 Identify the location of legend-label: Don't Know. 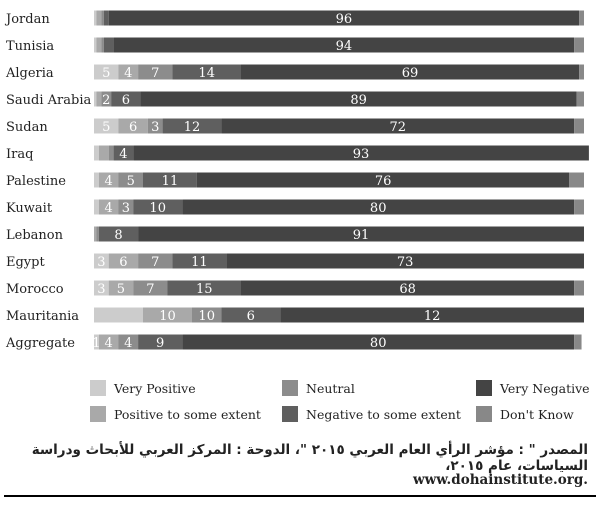
(537, 414).